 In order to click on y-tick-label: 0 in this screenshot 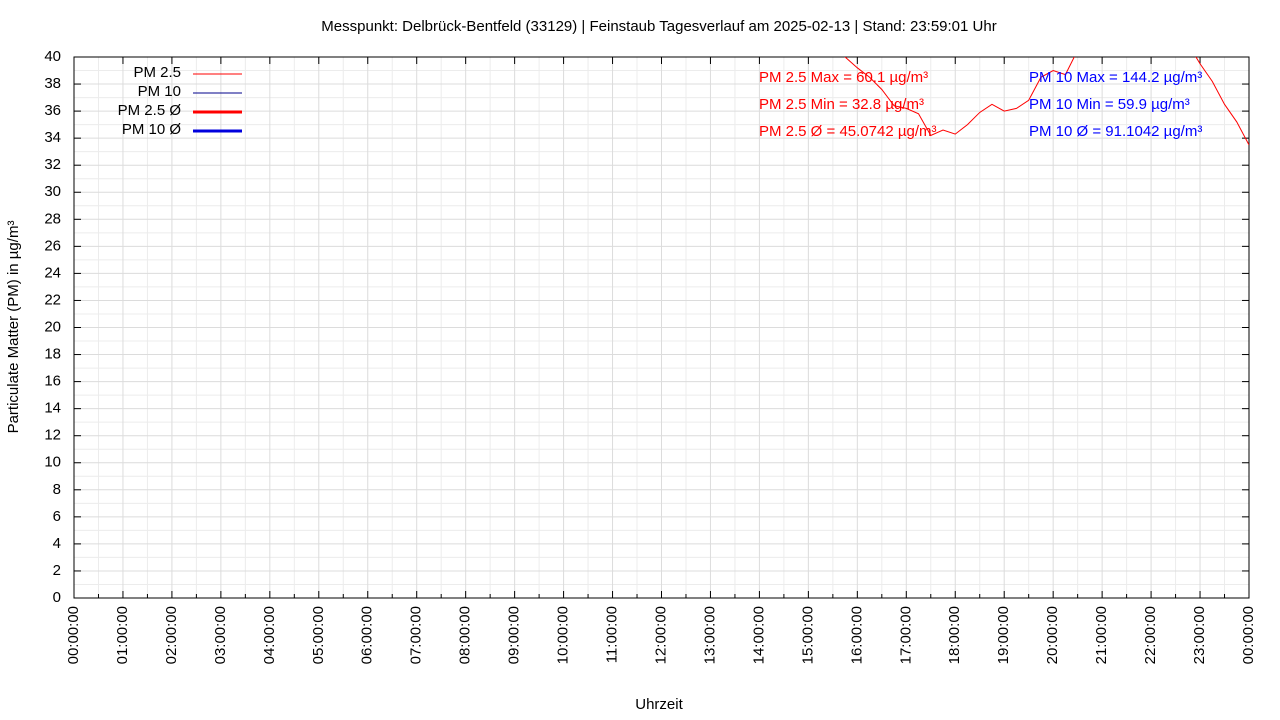, I will do `click(57, 597)`.